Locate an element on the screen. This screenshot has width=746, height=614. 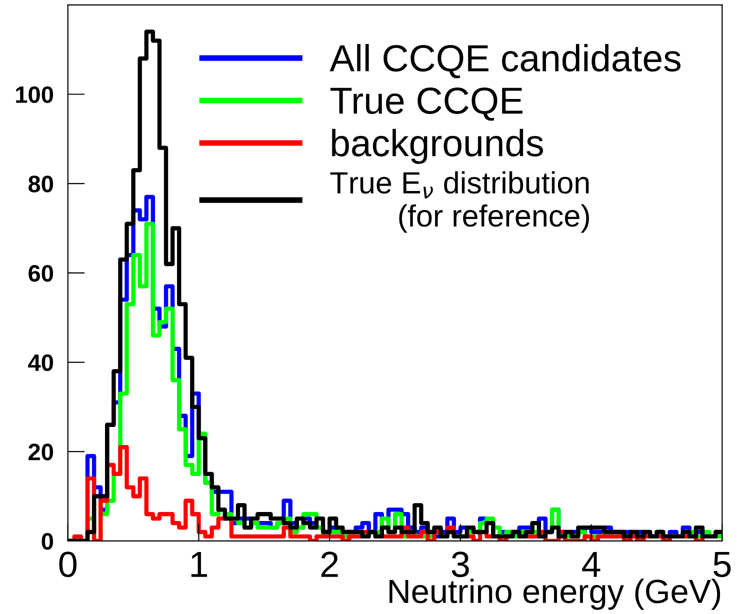
y-tick-label: 0 is located at coordinates (48, 541).